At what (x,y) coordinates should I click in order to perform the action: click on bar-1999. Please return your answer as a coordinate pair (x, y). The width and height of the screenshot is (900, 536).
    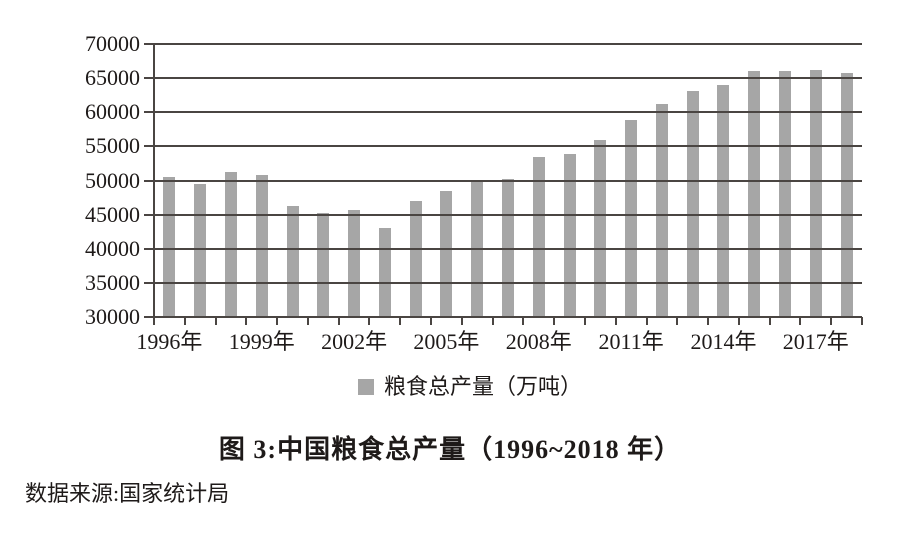
    Looking at the image, I should click on (261, 245).